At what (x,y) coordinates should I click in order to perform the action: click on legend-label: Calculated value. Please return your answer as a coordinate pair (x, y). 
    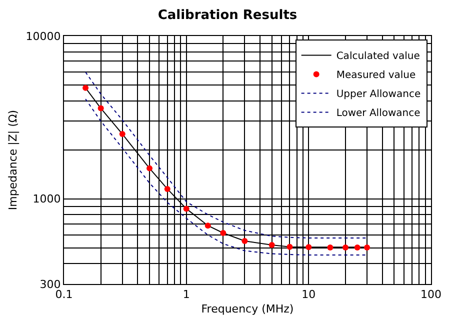
    Looking at the image, I should click on (378, 56).